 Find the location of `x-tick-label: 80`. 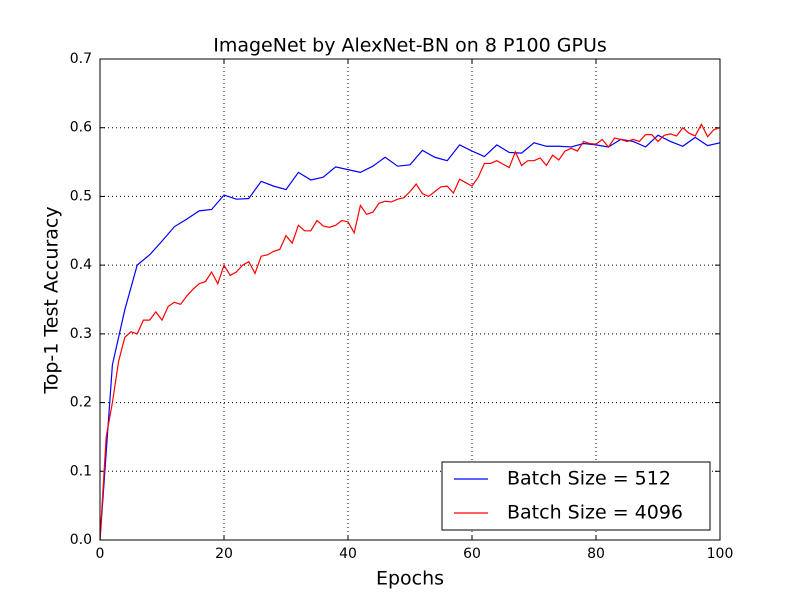

x-tick-label: 80 is located at coordinates (596, 554).